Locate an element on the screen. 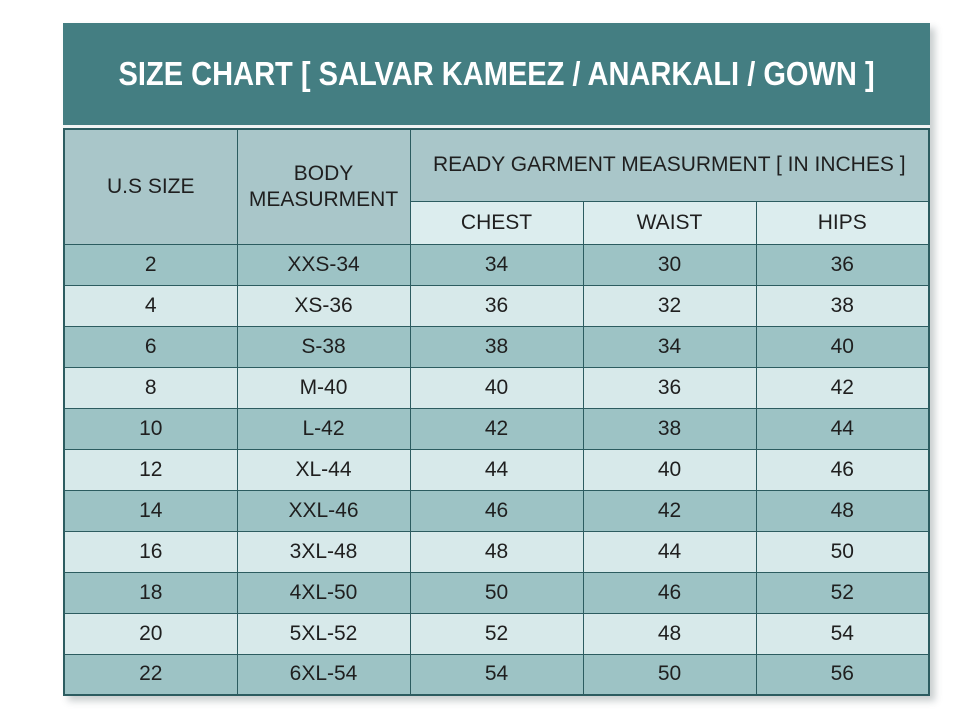  table-row: 10 L-42 42 38 44 is located at coordinates (496, 428).